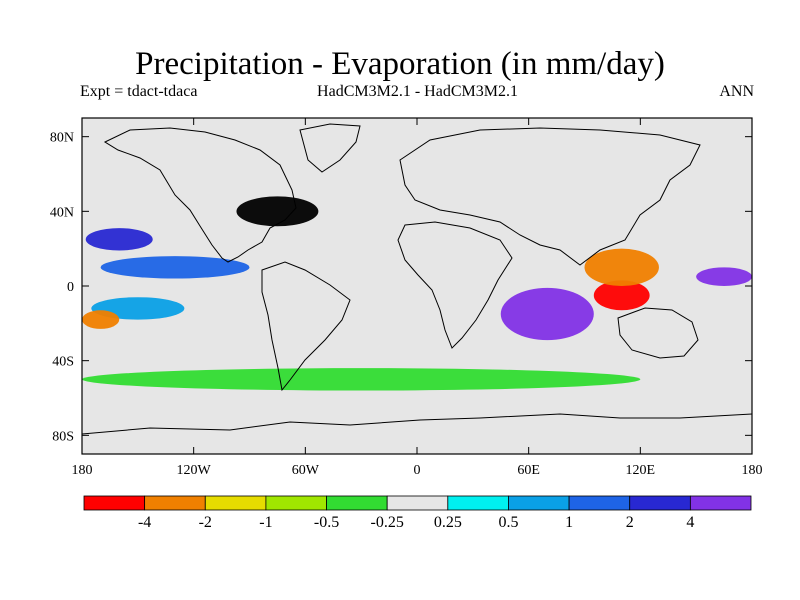 Image resolution: width=800 pixels, height=600 pixels. Describe the element at coordinates (101, 319) in the screenshot. I see `field-region-south-east-pacific-orange` at that location.